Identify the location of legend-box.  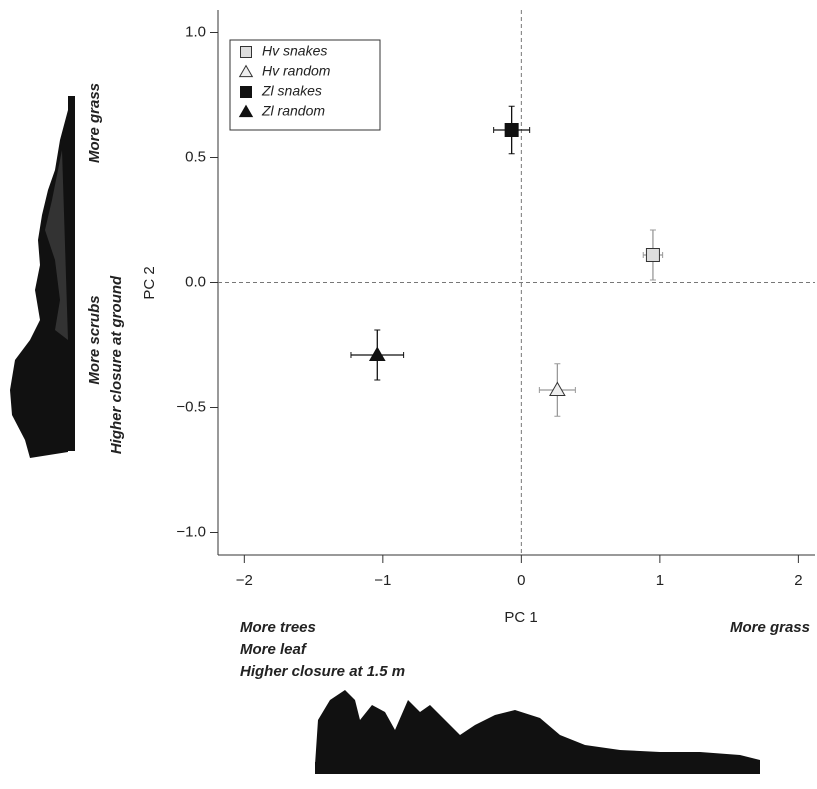
(305, 85).